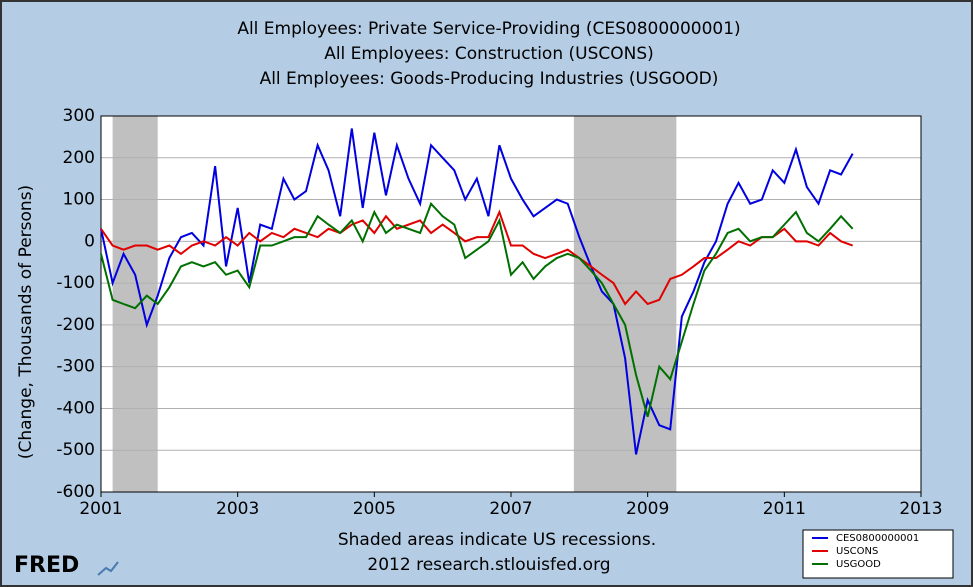 The height and width of the screenshot is (587, 973). Describe the element at coordinates (89, 241) in the screenshot. I see `y-tick-label: 0` at that location.